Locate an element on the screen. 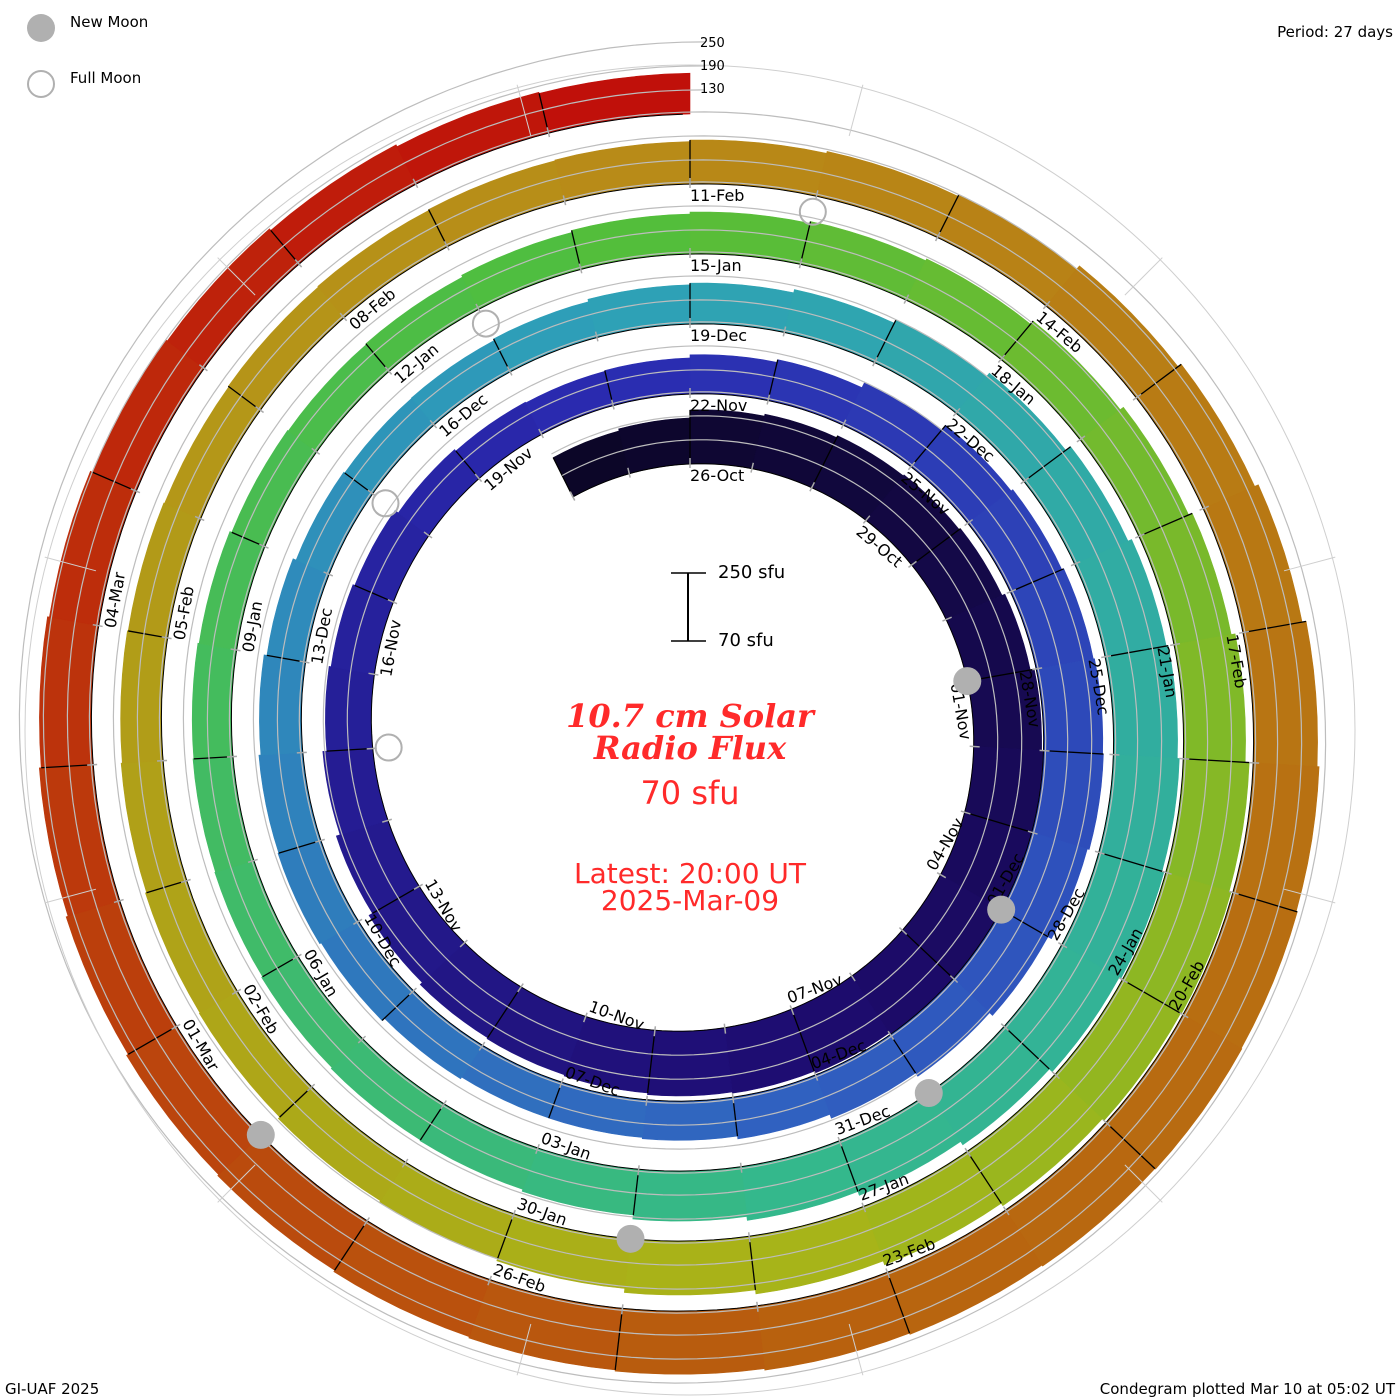 The image size is (1400, 1400). date-label: 19-Dec is located at coordinates (718, 335).